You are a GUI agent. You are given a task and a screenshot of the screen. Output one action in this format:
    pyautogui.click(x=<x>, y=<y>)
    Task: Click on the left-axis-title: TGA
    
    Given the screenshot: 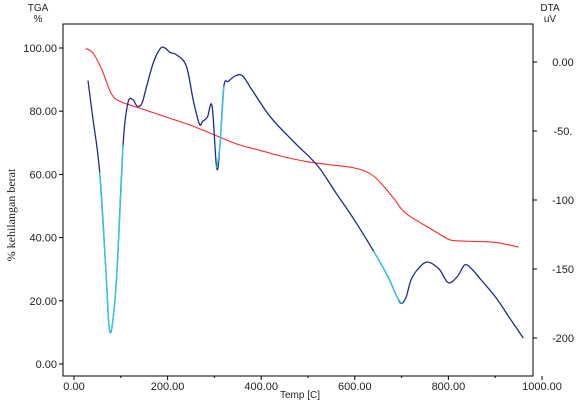 What is the action you would take?
    pyautogui.click(x=38, y=8)
    